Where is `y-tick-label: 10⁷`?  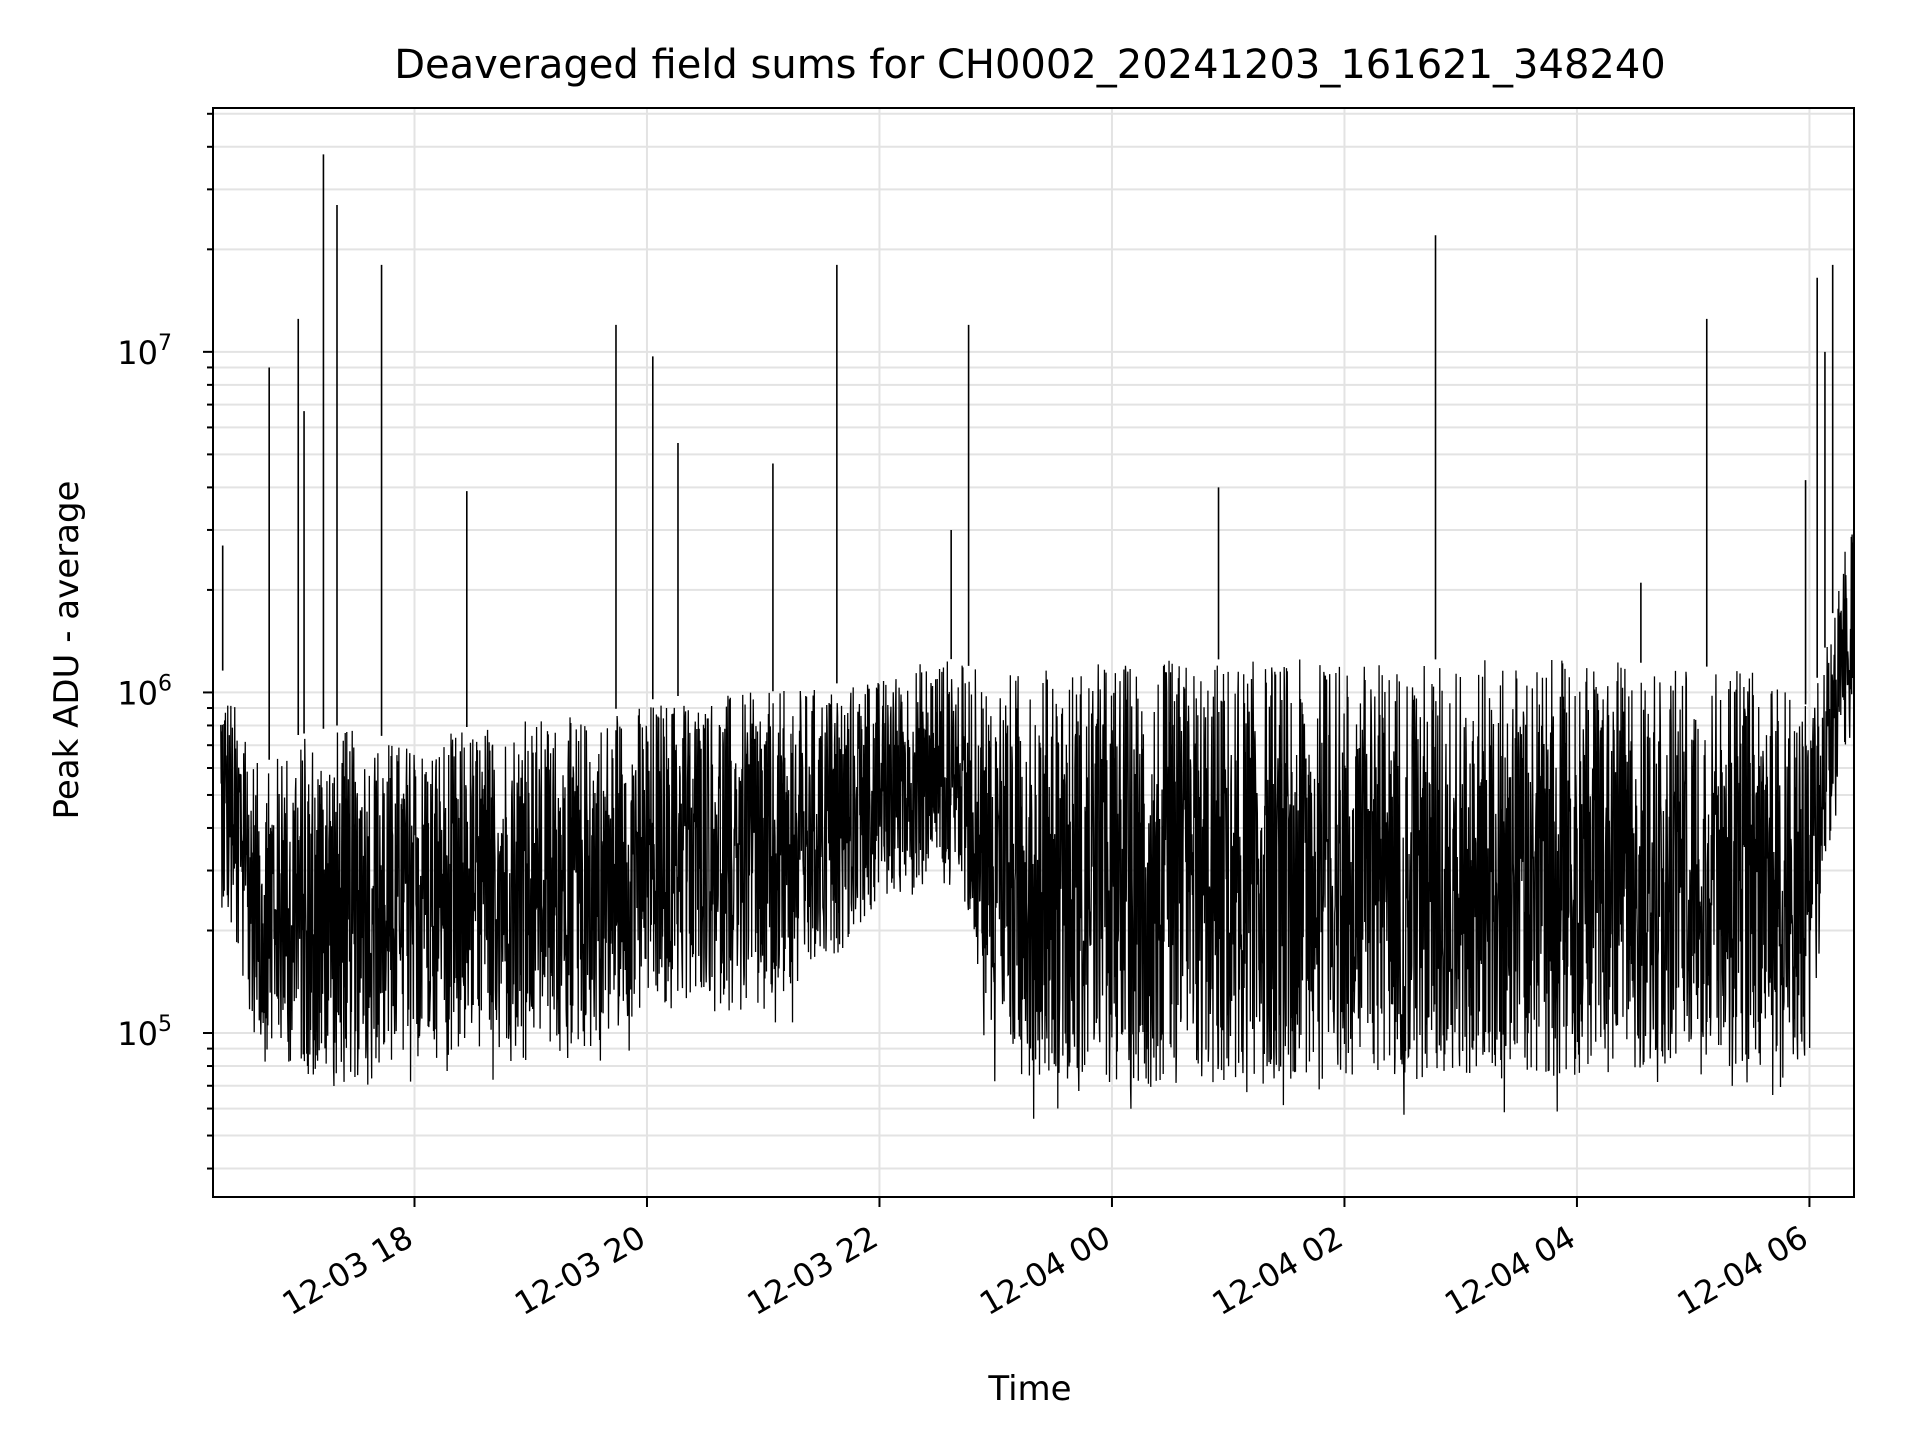 y-tick-label: 10⁷ is located at coordinates (144, 351).